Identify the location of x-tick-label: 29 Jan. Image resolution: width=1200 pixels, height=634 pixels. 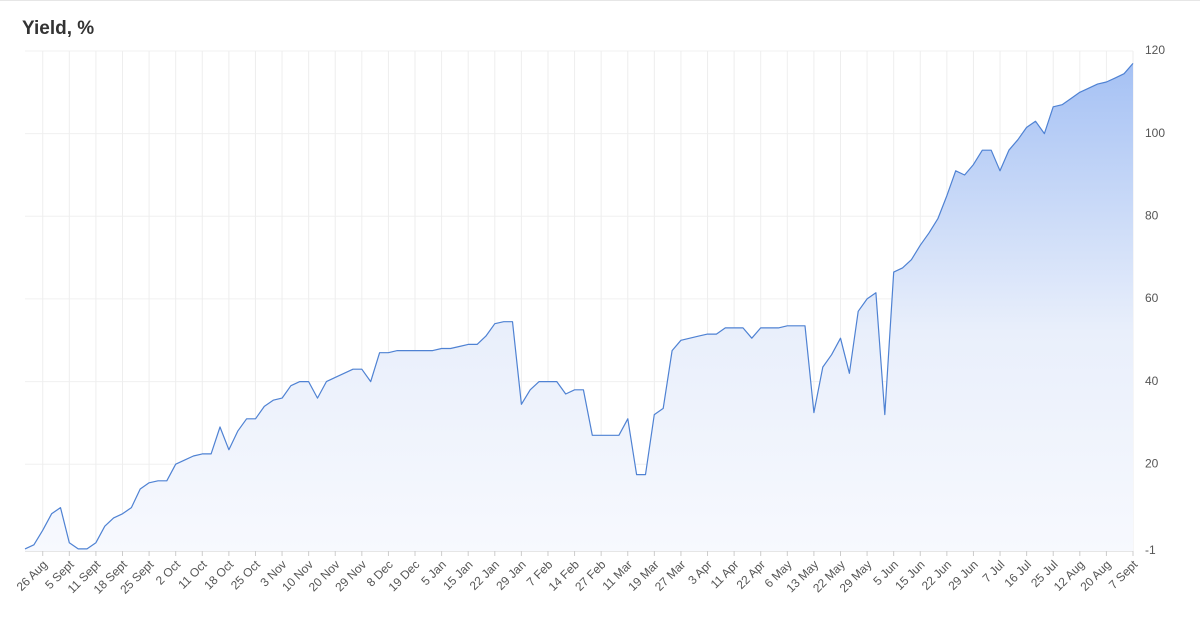
(510, 574).